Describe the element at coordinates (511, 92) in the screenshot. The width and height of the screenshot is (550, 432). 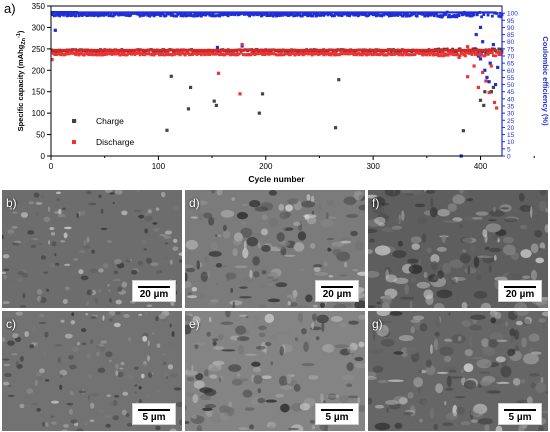
I see `y-right-tick-label: 45` at that location.